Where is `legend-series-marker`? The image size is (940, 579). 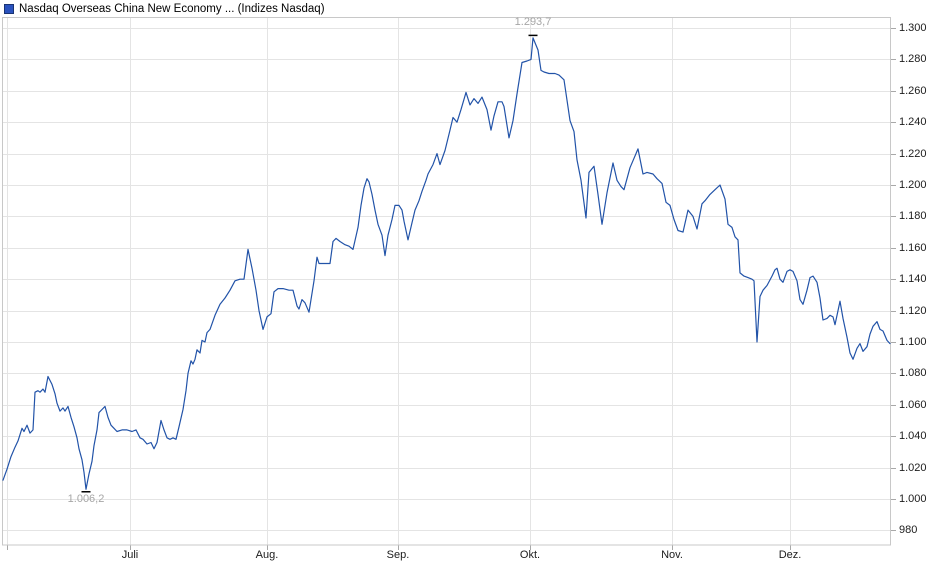 legend-series-marker is located at coordinates (9, 9).